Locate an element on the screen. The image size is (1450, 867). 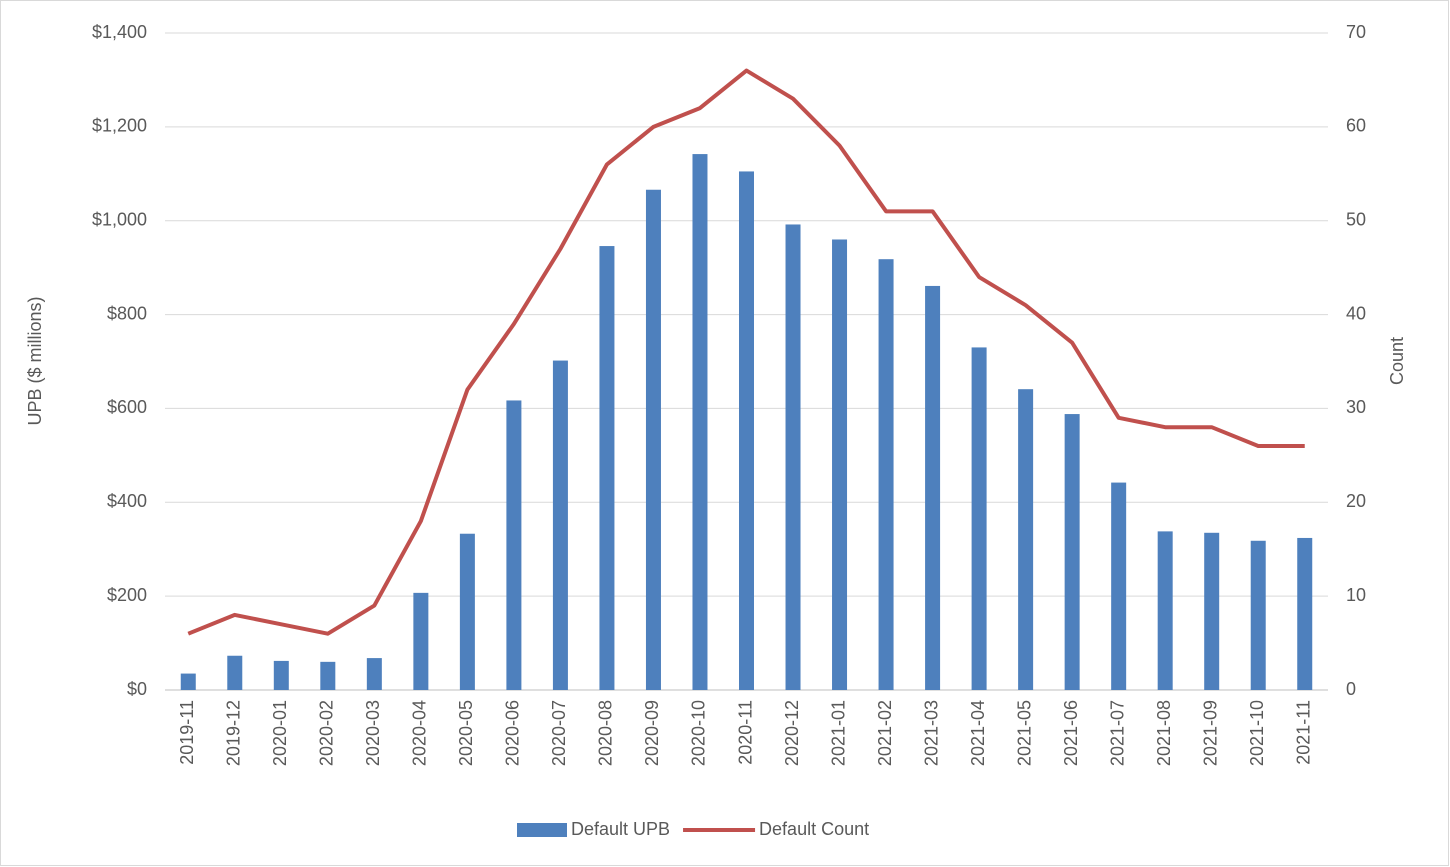
legend-swatch is located at coordinates (542, 830).